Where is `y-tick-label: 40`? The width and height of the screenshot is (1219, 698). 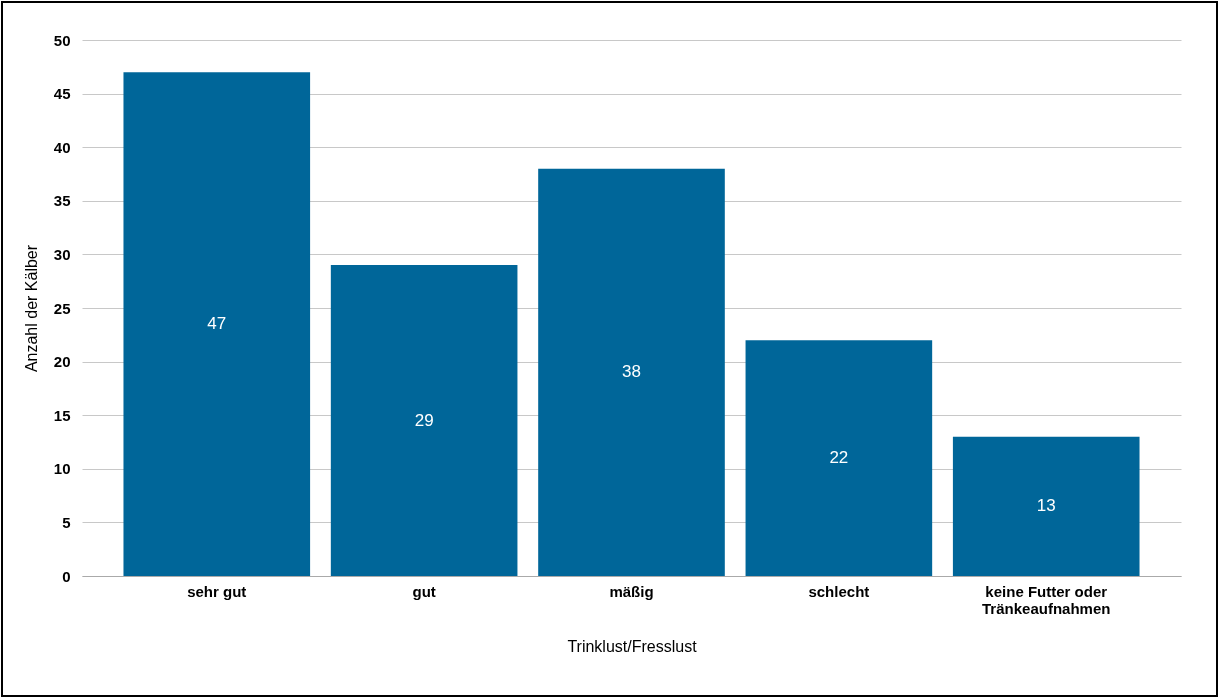
y-tick-label: 40 is located at coordinates (62, 147).